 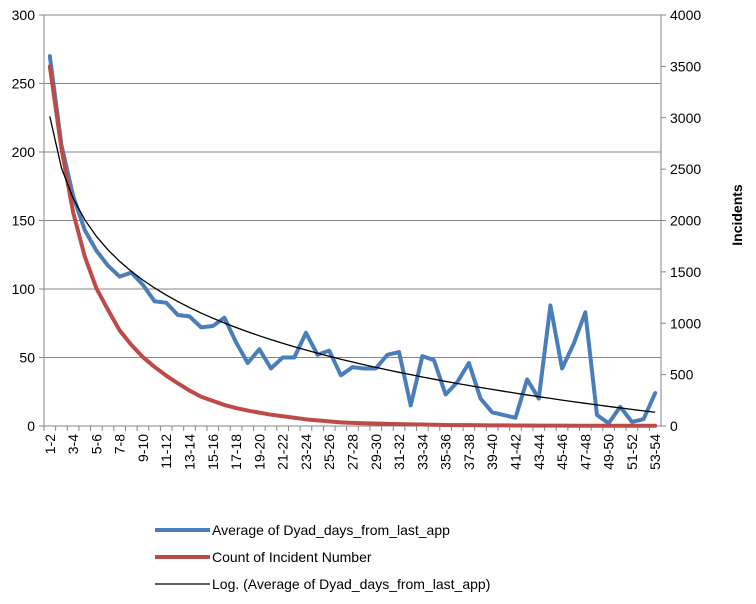 I want to click on left-tick-label: 50, so click(x=27, y=358).